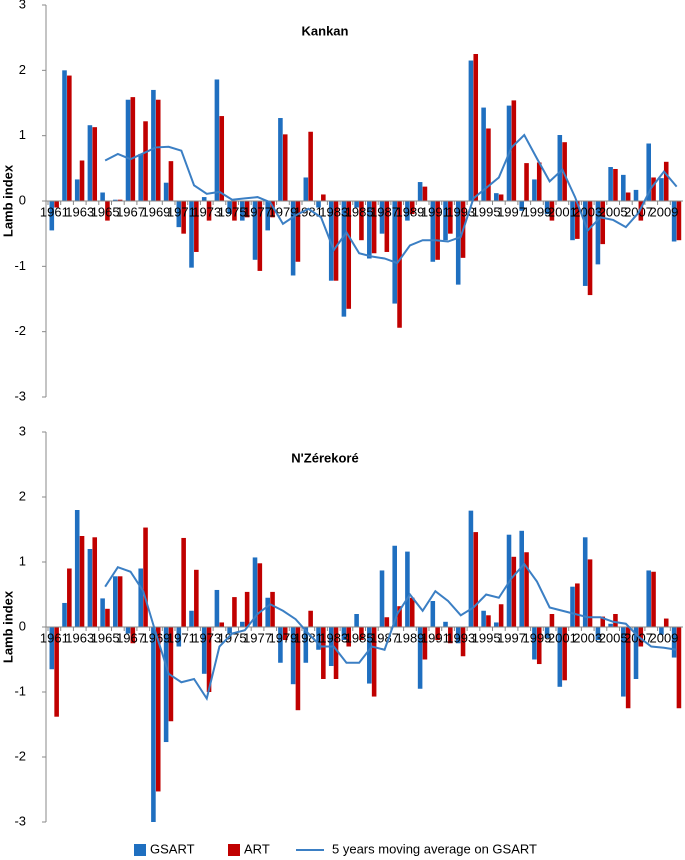  What do you see at coordinates (22, 625) in the screenshot?
I see `y-tick-label: 0` at bounding box center [22, 625].